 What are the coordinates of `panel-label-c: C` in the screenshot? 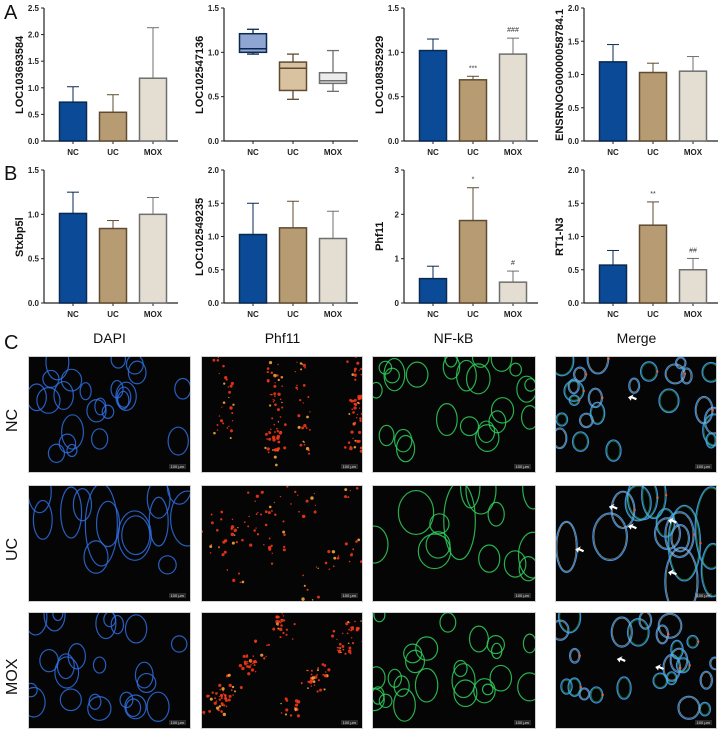 It's located at (11, 343).